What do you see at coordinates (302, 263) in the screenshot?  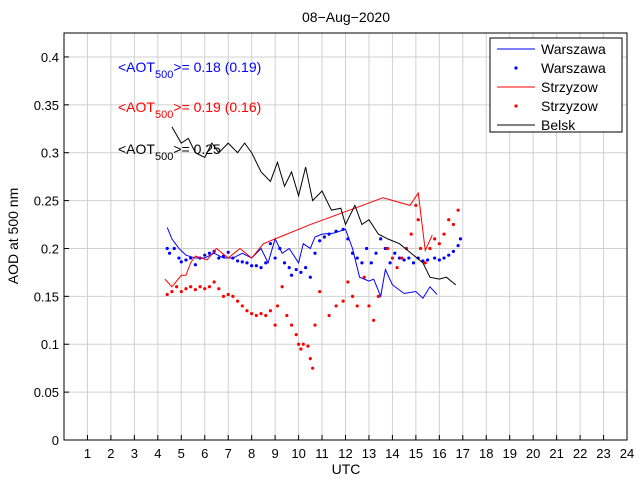 I see `warszawa-line` at bounding box center [302, 263].